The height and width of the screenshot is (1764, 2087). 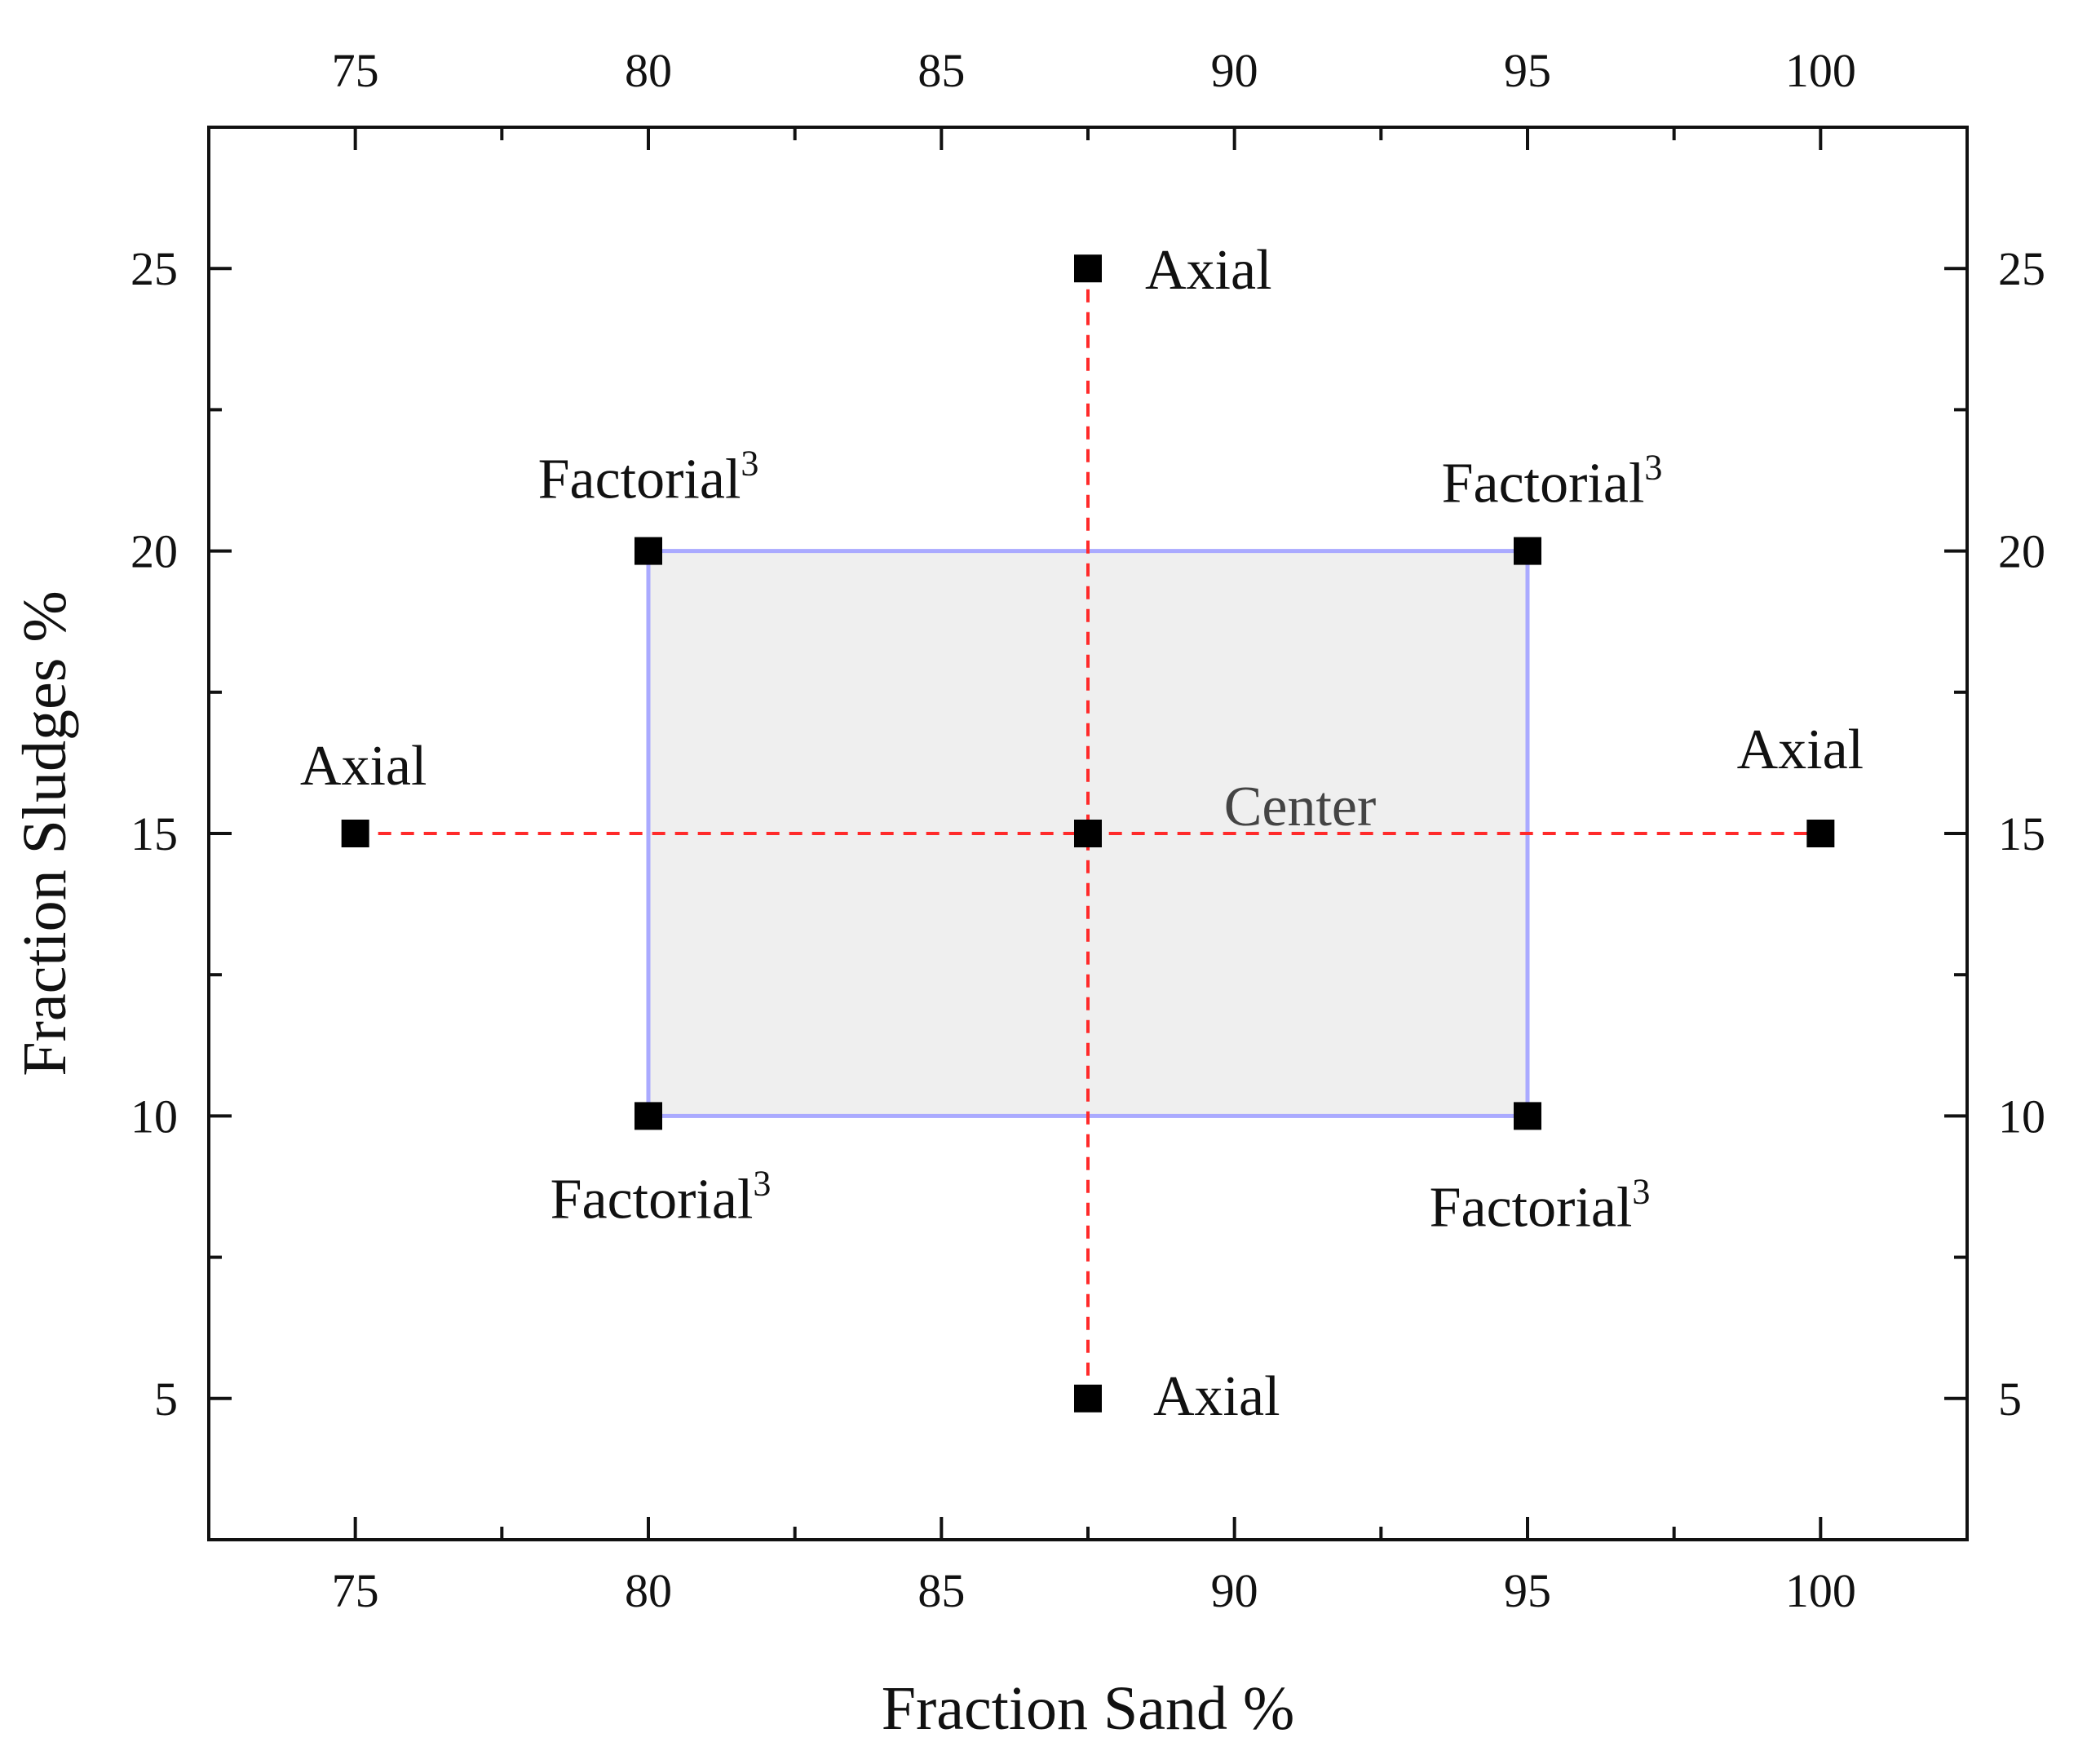 I want to click on x-tick-label-top: 95, so click(x=1527, y=71).